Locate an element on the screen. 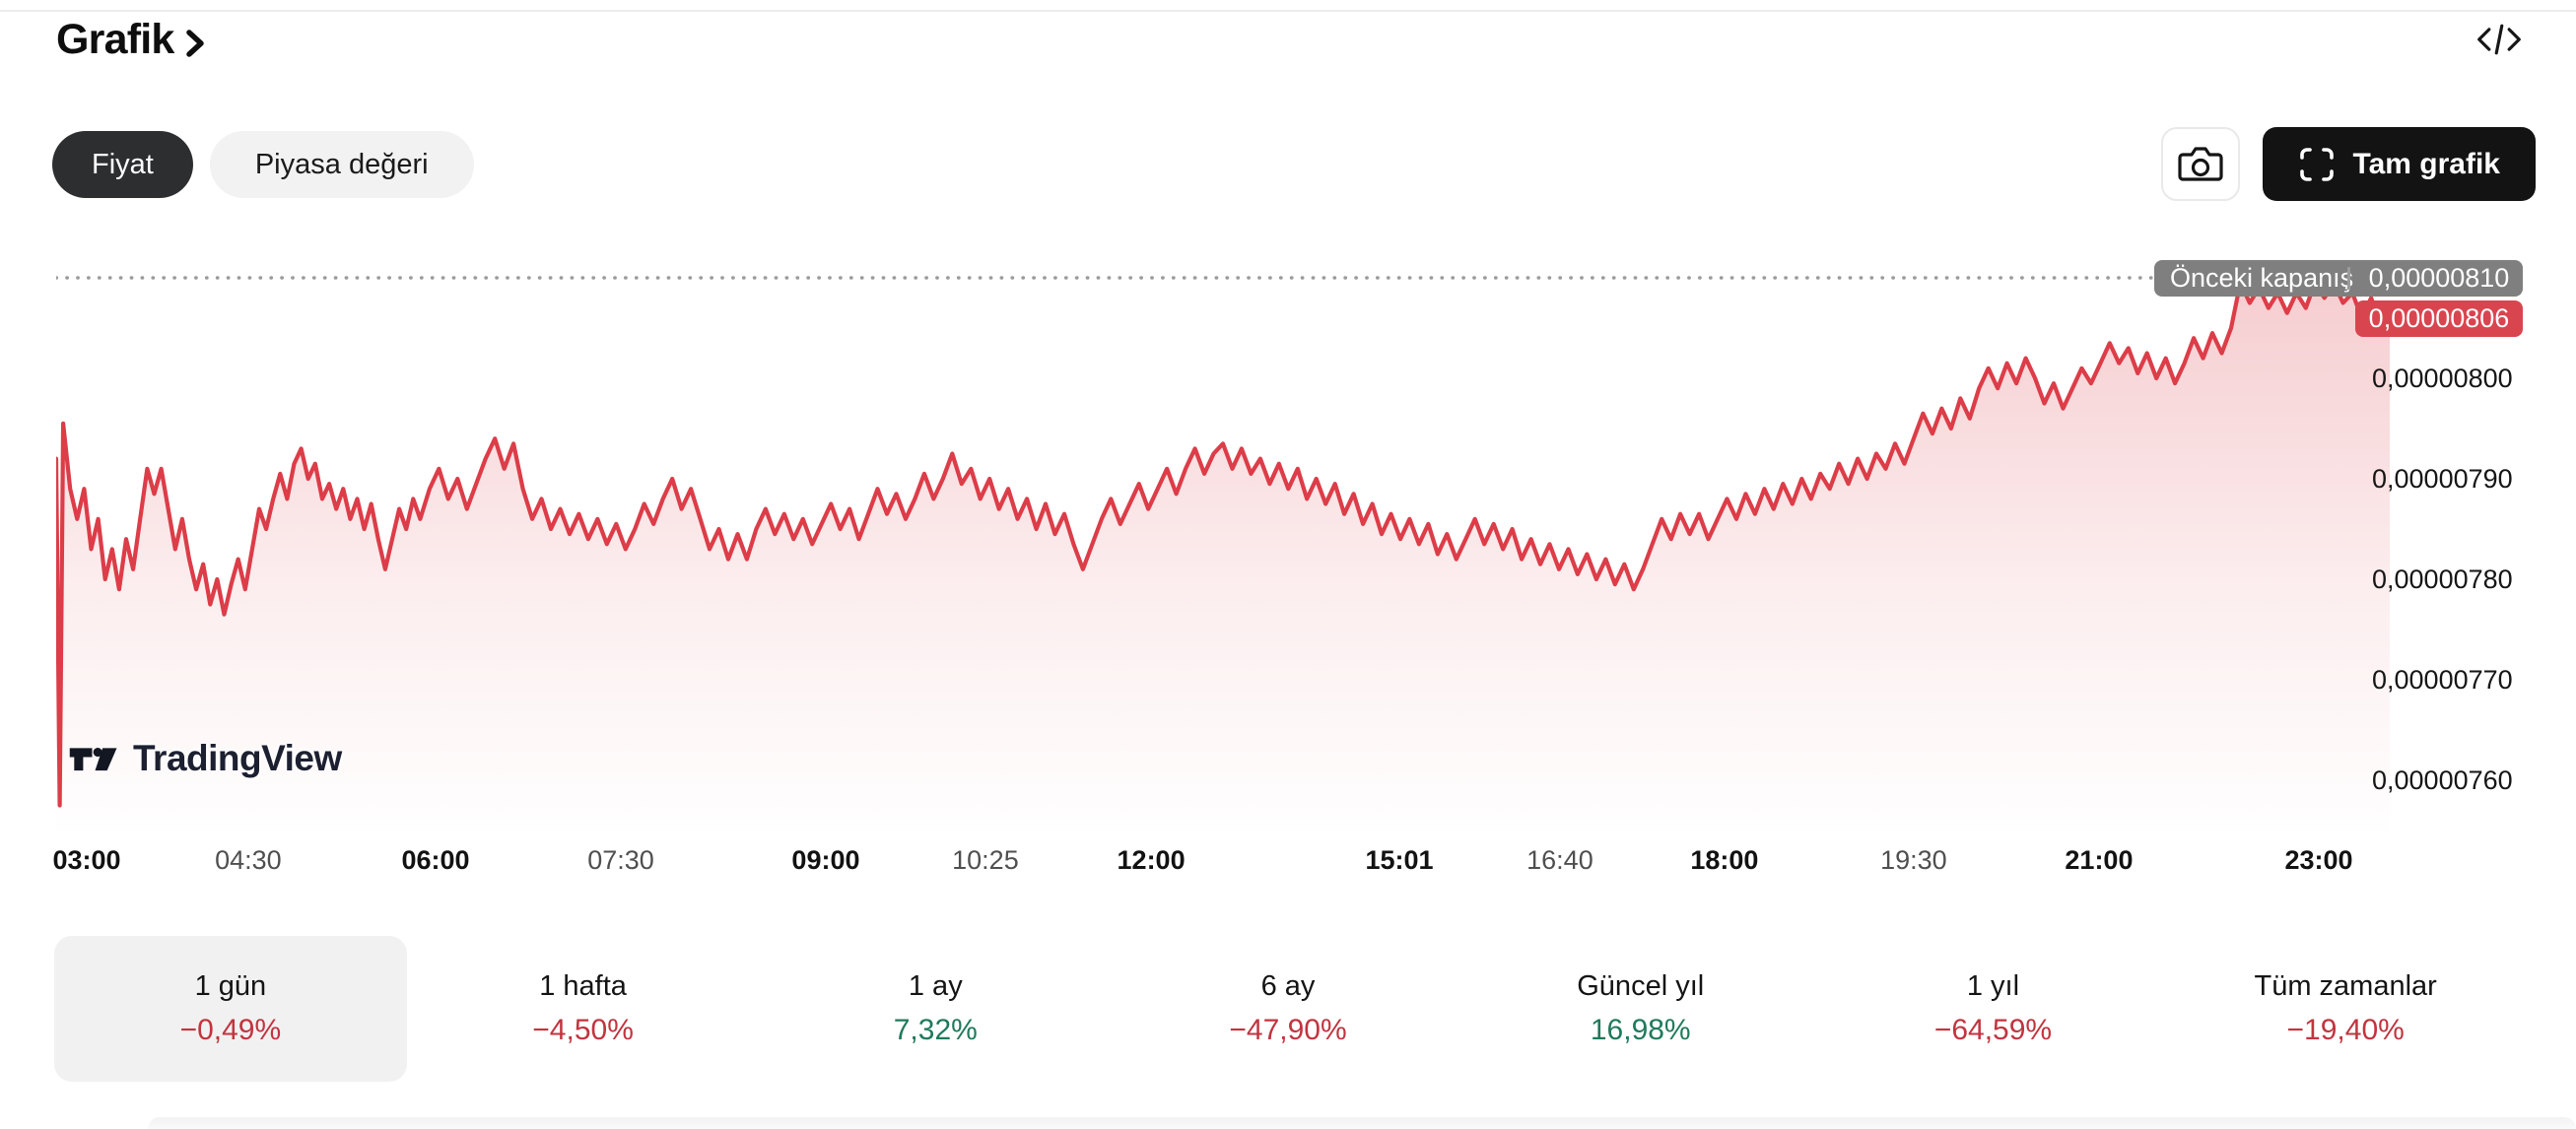 The height and width of the screenshot is (1129, 2576). previous-close-value: 0,00000810 is located at coordinates (2439, 278).